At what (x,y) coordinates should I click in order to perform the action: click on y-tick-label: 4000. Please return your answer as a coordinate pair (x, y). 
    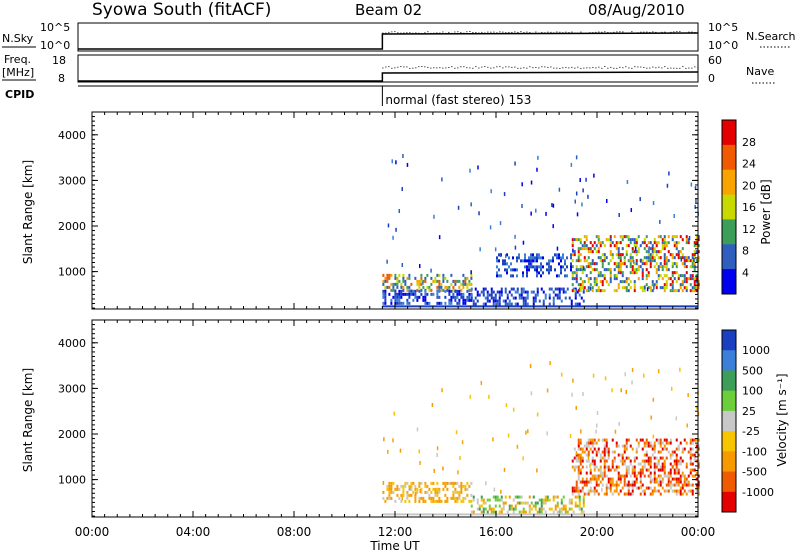
    Looking at the image, I should click on (72, 343).